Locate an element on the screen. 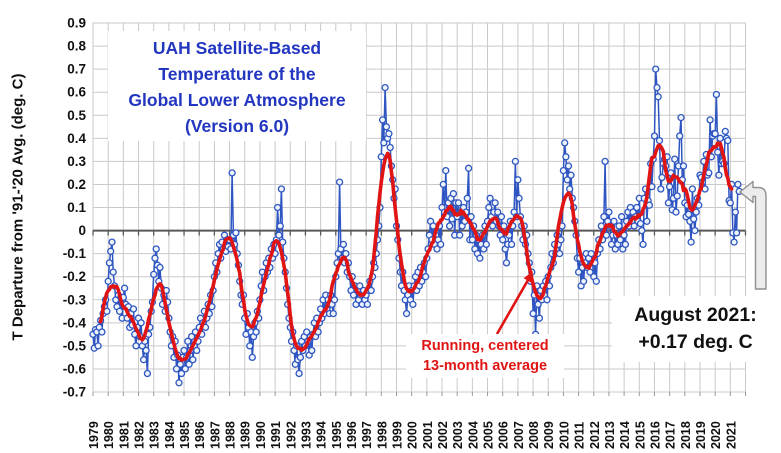 The image size is (781, 453). chart-title-line: Temperature of the is located at coordinates (237, 74).